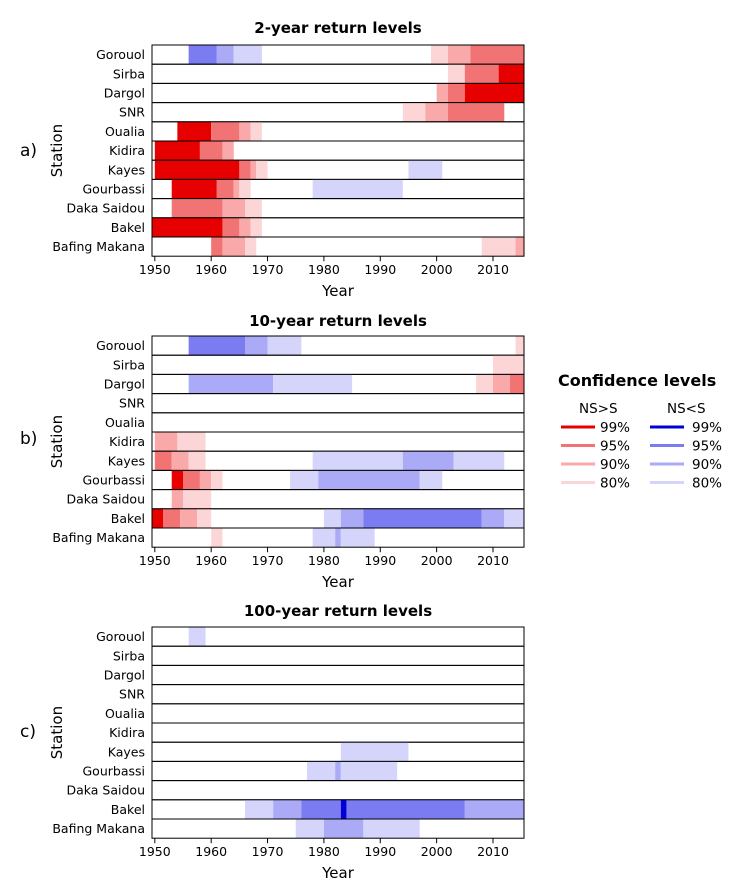 This screenshot has width=752, height=885. Describe the element at coordinates (707, 465) in the screenshot. I see `legend-level-label: 90%` at that location.